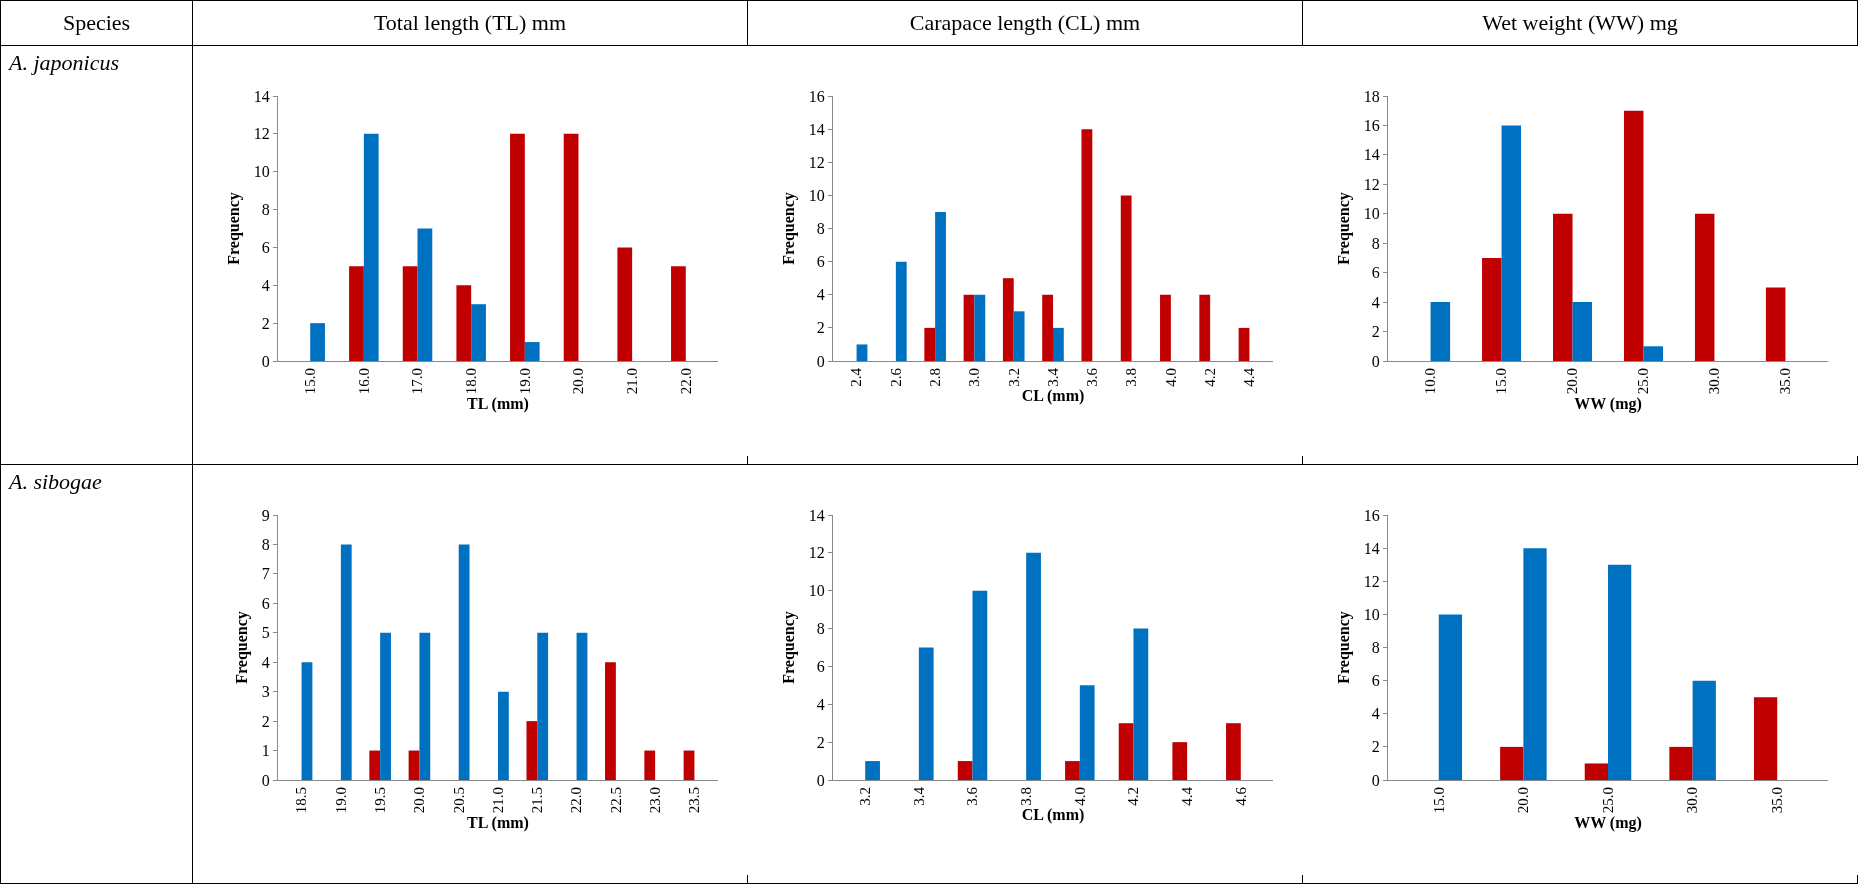  Describe the element at coordinates (1692, 800) in the screenshot. I see `x-tick-label: 30.0` at that location.